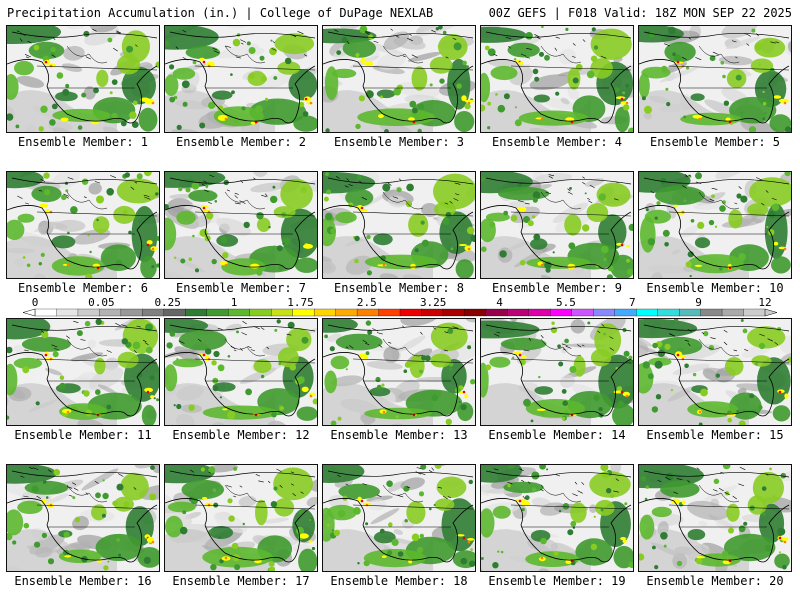 This screenshot has height=600, width=800. I want to click on colorbar-tick-label: 0.25, so click(167, 302).